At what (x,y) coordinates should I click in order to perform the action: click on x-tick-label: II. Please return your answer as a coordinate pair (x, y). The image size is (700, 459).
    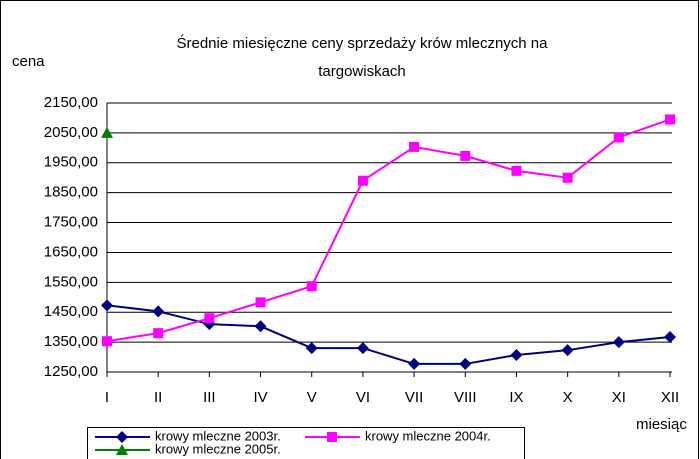
    Looking at the image, I should click on (158, 397).